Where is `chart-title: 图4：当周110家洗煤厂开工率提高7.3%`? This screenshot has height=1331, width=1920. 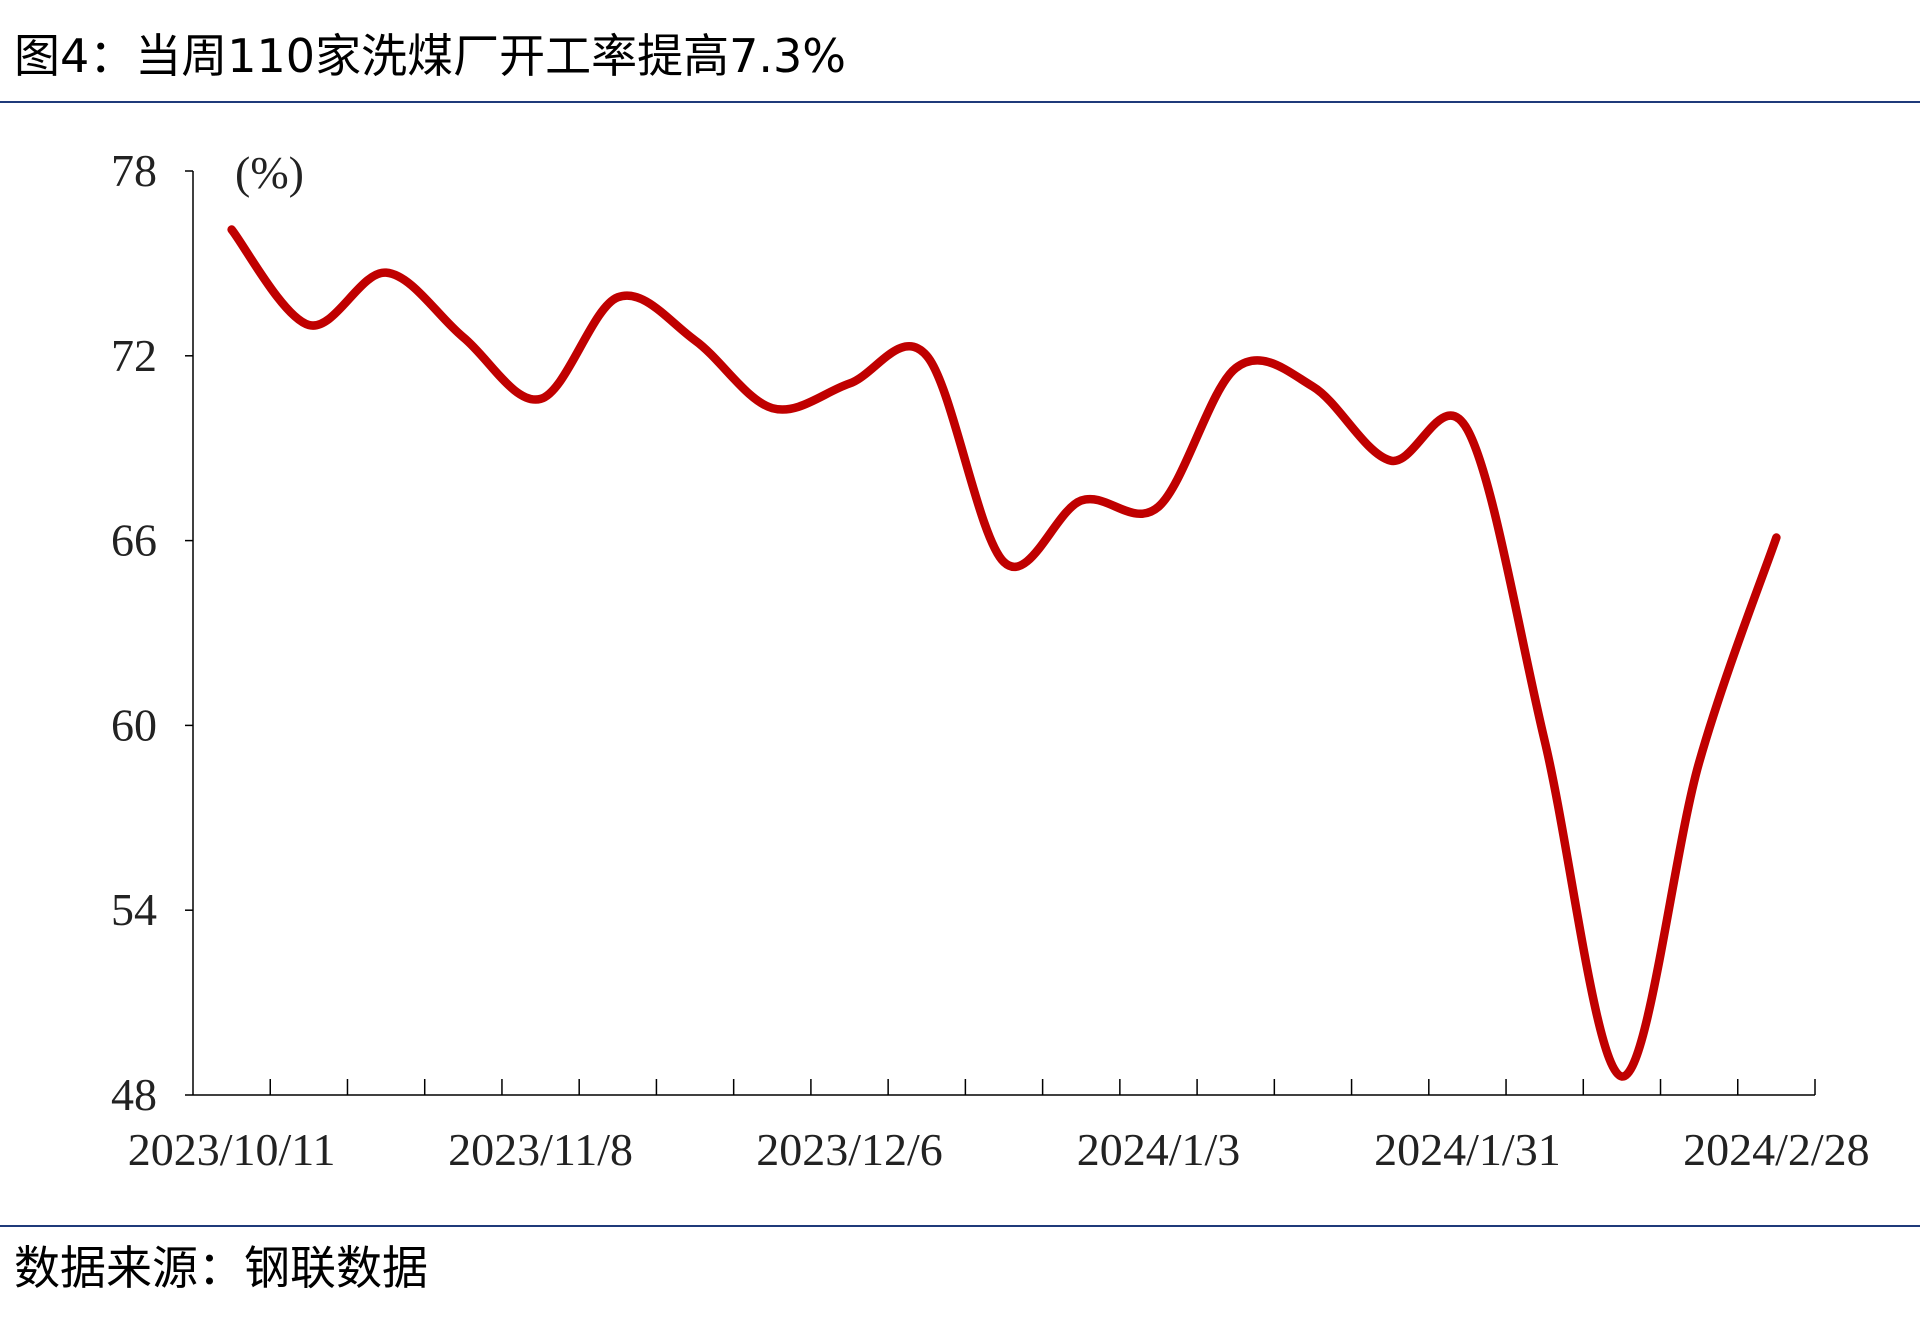
chart-title: 图4：当周110家洗煤厂开工率提高7.3% is located at coordinates (430, 56).